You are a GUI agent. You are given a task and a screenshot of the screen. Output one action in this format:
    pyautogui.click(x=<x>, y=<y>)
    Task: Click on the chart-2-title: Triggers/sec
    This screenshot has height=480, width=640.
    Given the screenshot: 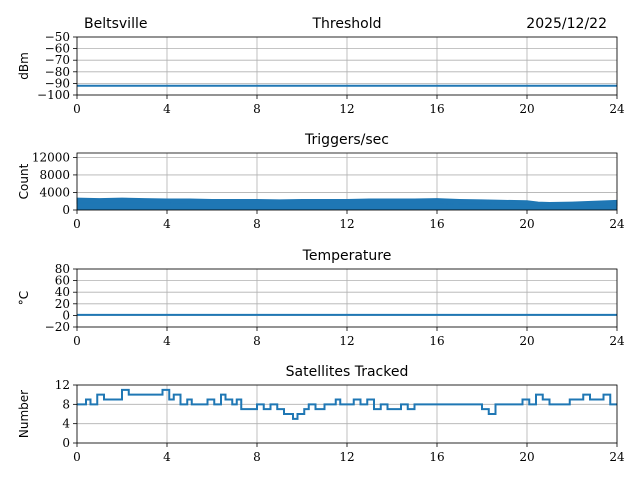 What is the action you would take?
    pyautogui.click(x=346, y=140)
    